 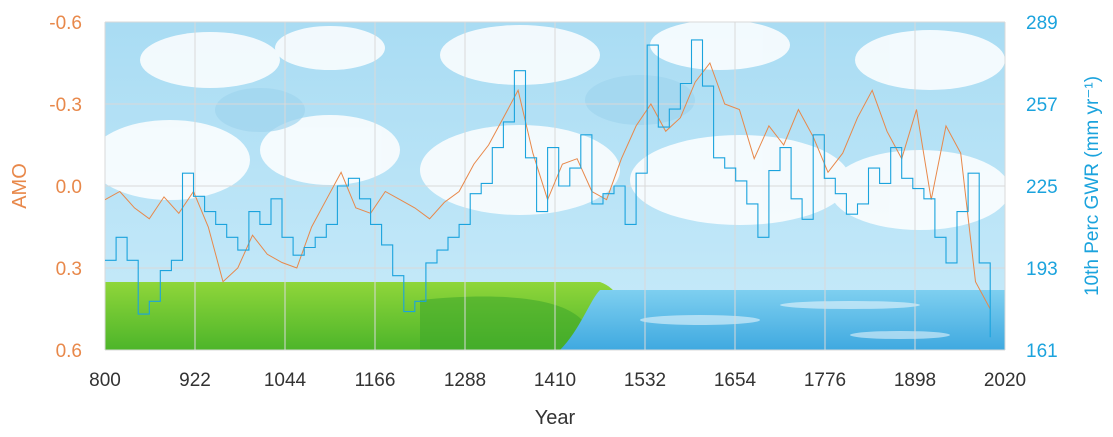 What do you see at coordinates (1042, 269) in the screenshot?
I see `y-right-tick-label: 193` at bounding box center [1042, 269].